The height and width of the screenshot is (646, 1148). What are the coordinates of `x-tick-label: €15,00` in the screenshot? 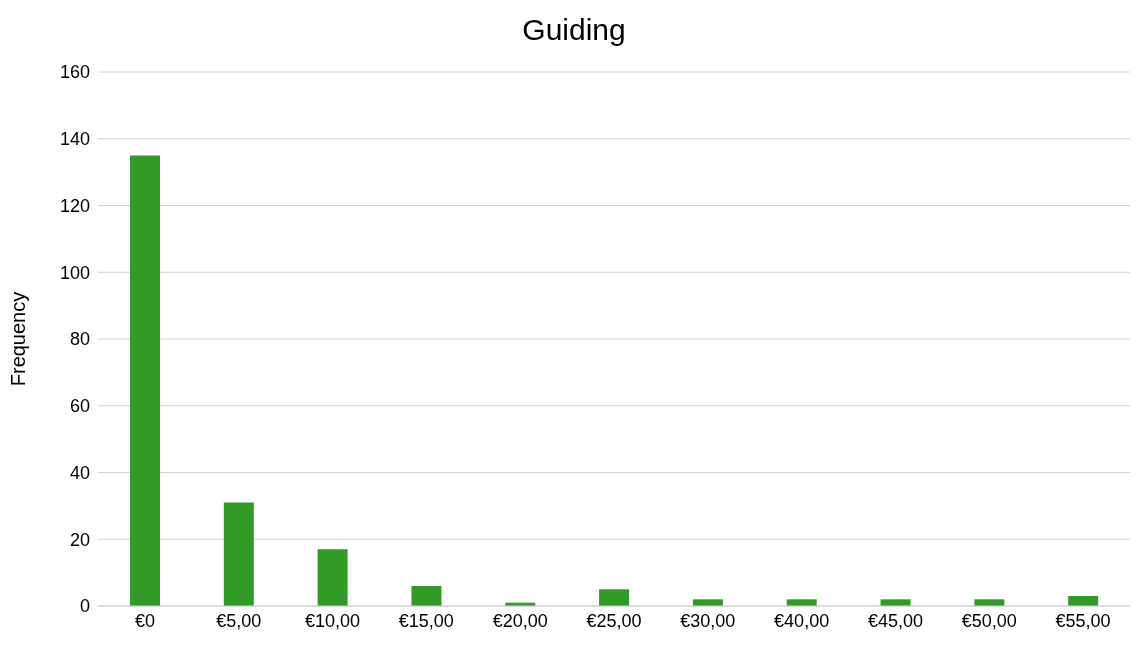 It's located at (426, 620).